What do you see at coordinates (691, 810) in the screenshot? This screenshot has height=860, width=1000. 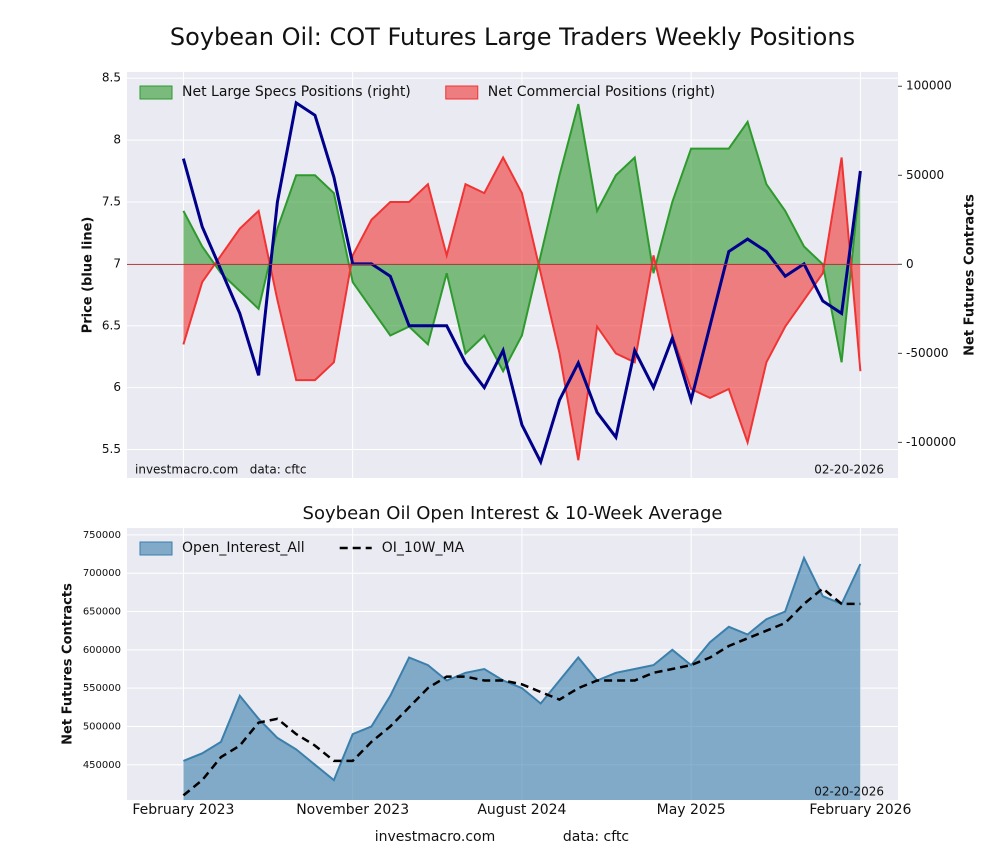 I see `x-tick-label: May 2025` at bounding box center [691, 810].